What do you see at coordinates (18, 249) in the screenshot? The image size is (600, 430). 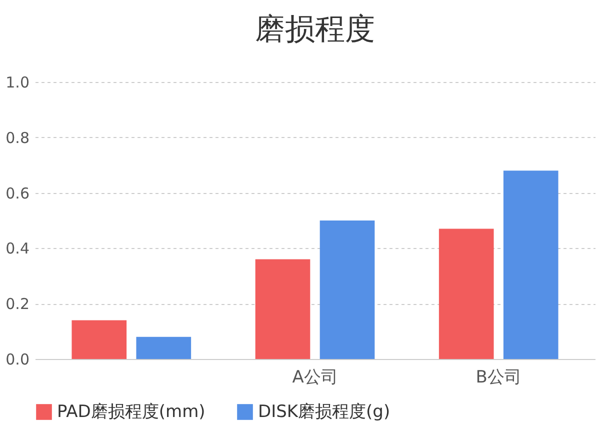 I see `y-tick-label: 0.4` at bounding box center [18, 249].